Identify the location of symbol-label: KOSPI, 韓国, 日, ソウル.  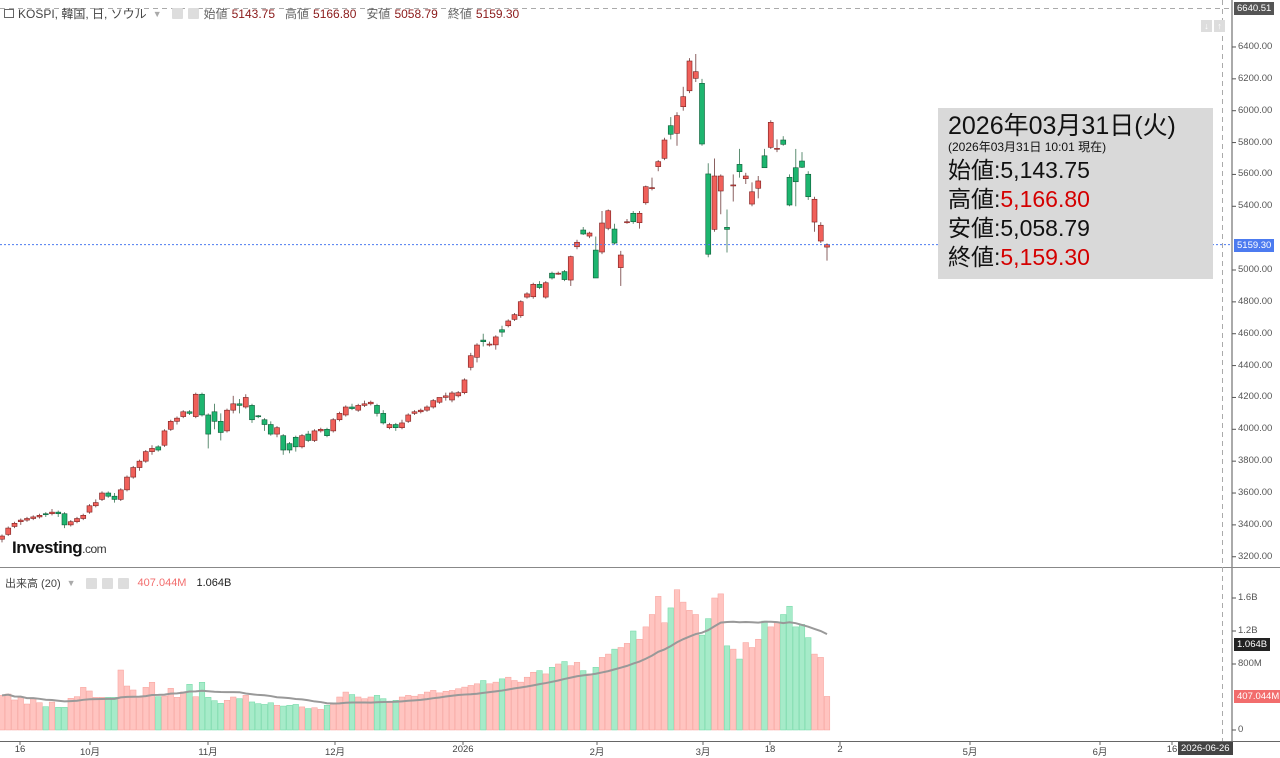
(82, 14).